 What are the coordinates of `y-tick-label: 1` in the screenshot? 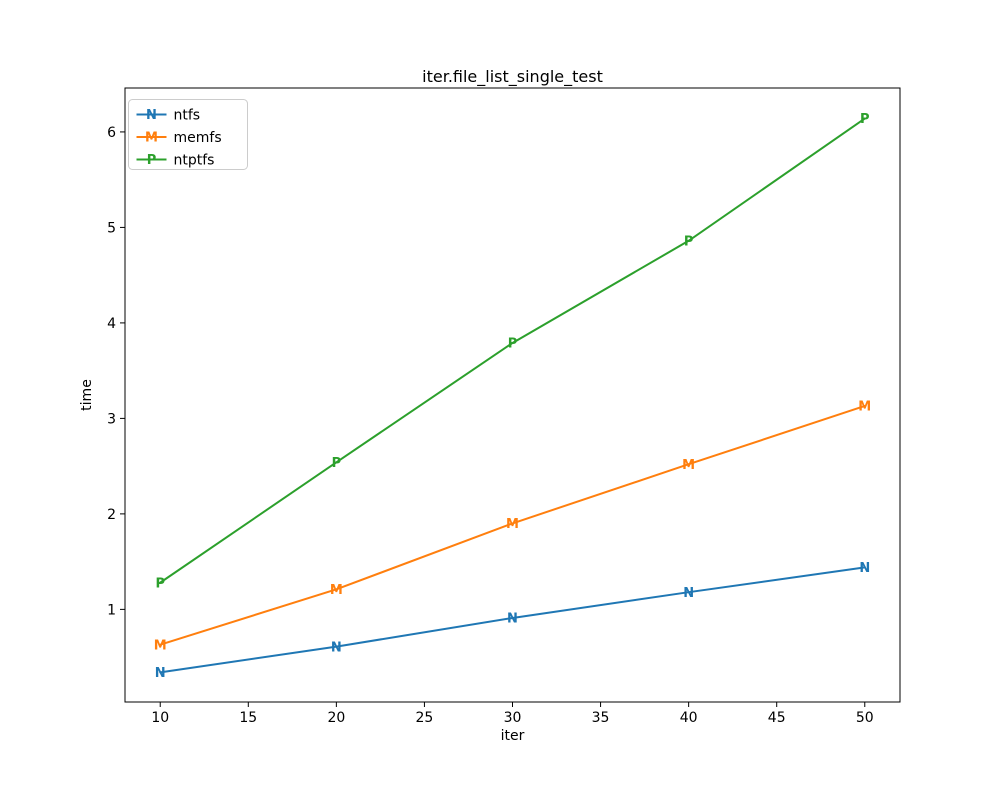 It's located at (111, 610).